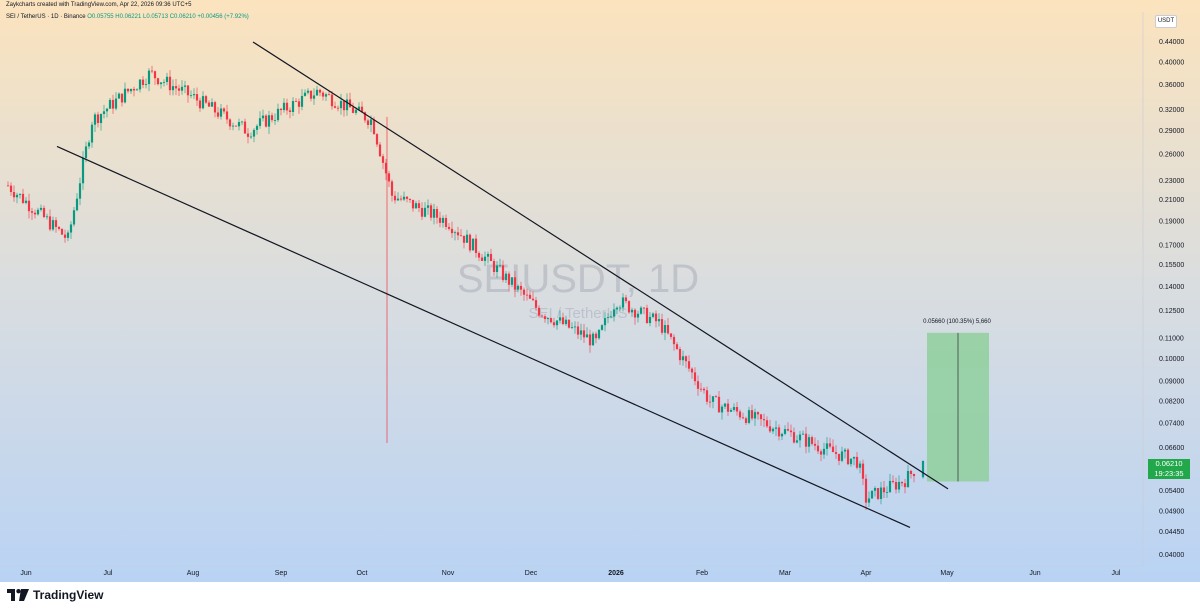 This screenshot has width=1200, height=609. What do you see at coordinates (1171, 155) in the screenshot?
I see `price-tick-label: 0.26000` at bounding box center [1171, 155].